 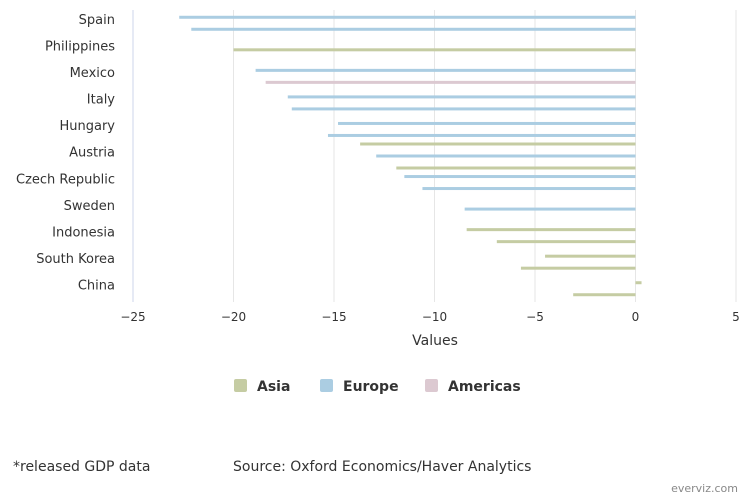 What do you see at coordinates (431, 385) in the screenshot?
I see `legend-swatch-americas` at bounding box center [431, 385].